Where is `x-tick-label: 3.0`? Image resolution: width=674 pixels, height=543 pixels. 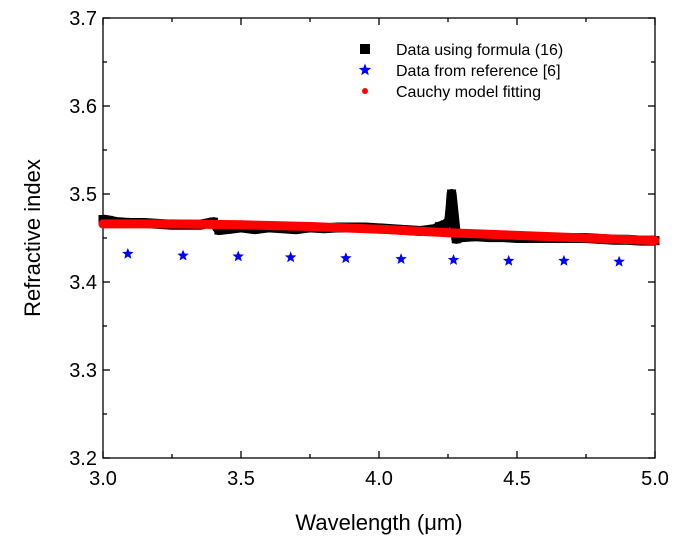 x-tick-label: 3.0 is located at coordinates (103, 479).